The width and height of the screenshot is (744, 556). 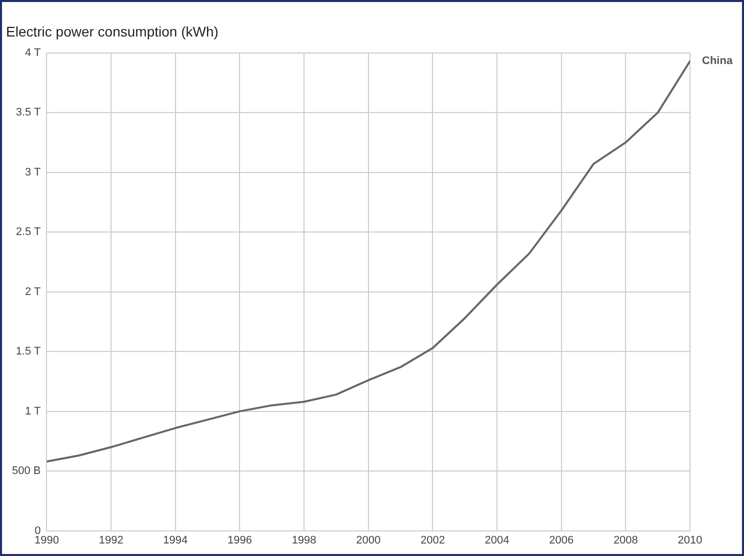 I want to click on x-tick-label: 2006, so click(x=561, y=540).